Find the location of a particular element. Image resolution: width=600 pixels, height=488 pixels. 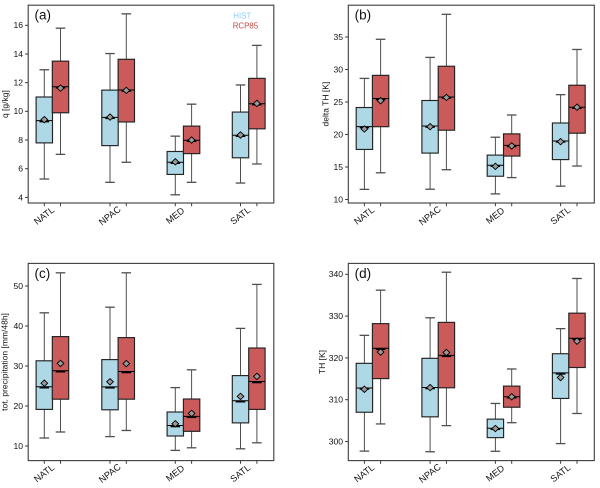

svg-text: 12 is located at coordinates (18, 83).